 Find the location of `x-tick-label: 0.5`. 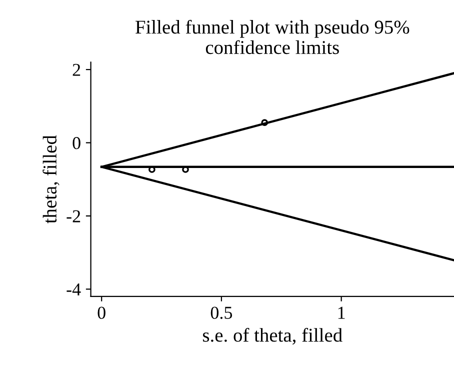

x-tick-label: 0.5 is located at coordinates (221, 312).